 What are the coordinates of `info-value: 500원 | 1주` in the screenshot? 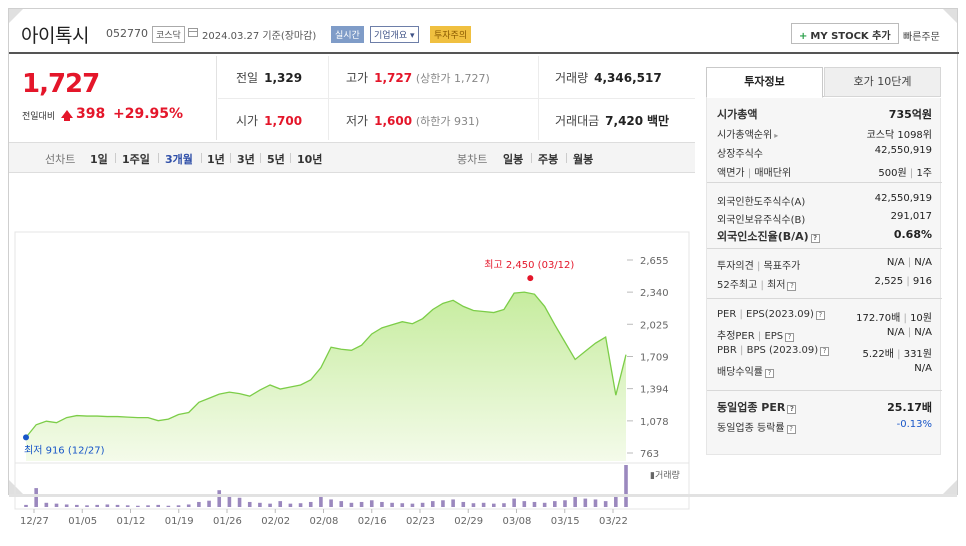 It's located at (905, 171).